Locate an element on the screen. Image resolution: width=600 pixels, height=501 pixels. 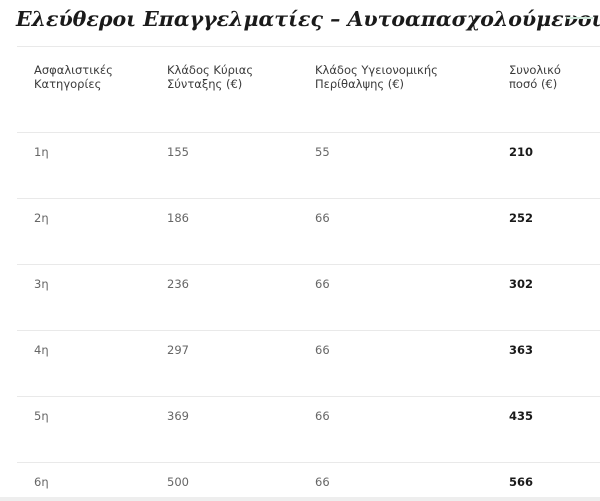
header-health-care: Κλάδος Υγειονομικής Περίθαλψης (€) is located at coordinates (376, 77).